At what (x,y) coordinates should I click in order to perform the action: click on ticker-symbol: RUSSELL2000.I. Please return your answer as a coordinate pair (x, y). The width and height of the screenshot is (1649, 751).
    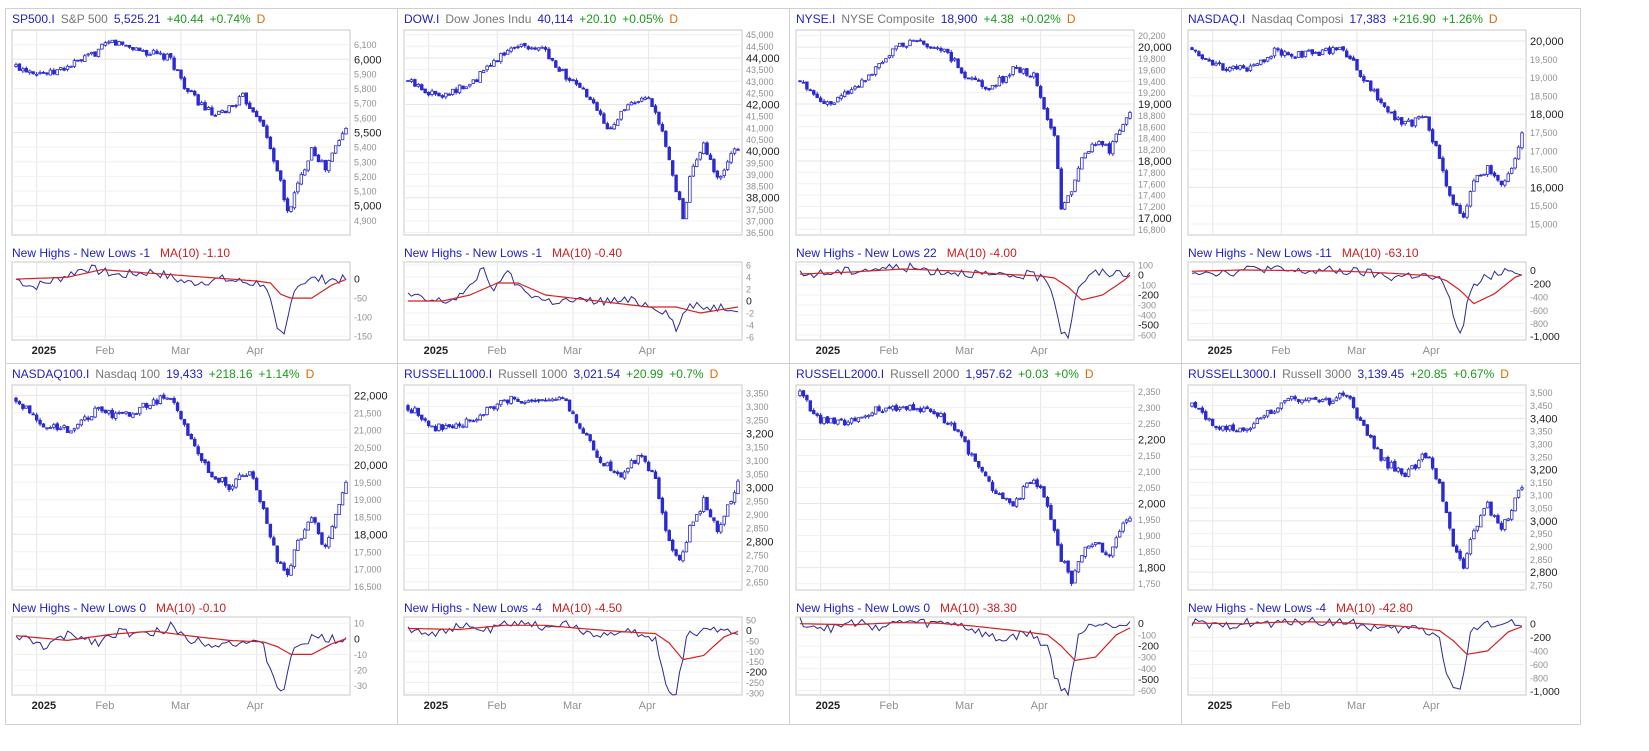
    Looking at the image, I should click on (840, 374).